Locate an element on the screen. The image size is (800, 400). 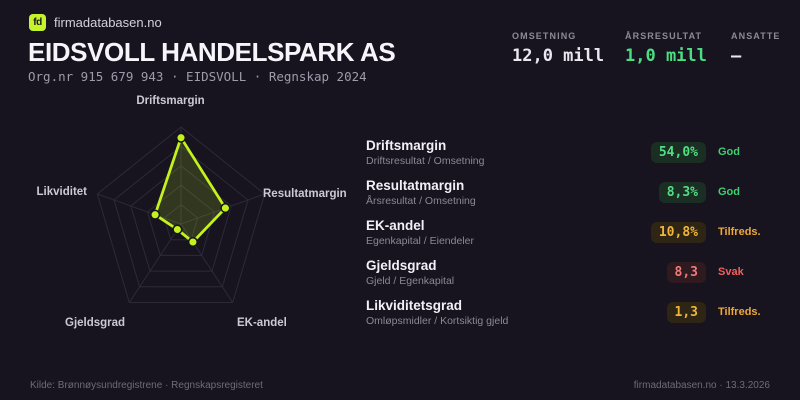
metric-value-badge: 10,8% is located at coordinates (678, 232).